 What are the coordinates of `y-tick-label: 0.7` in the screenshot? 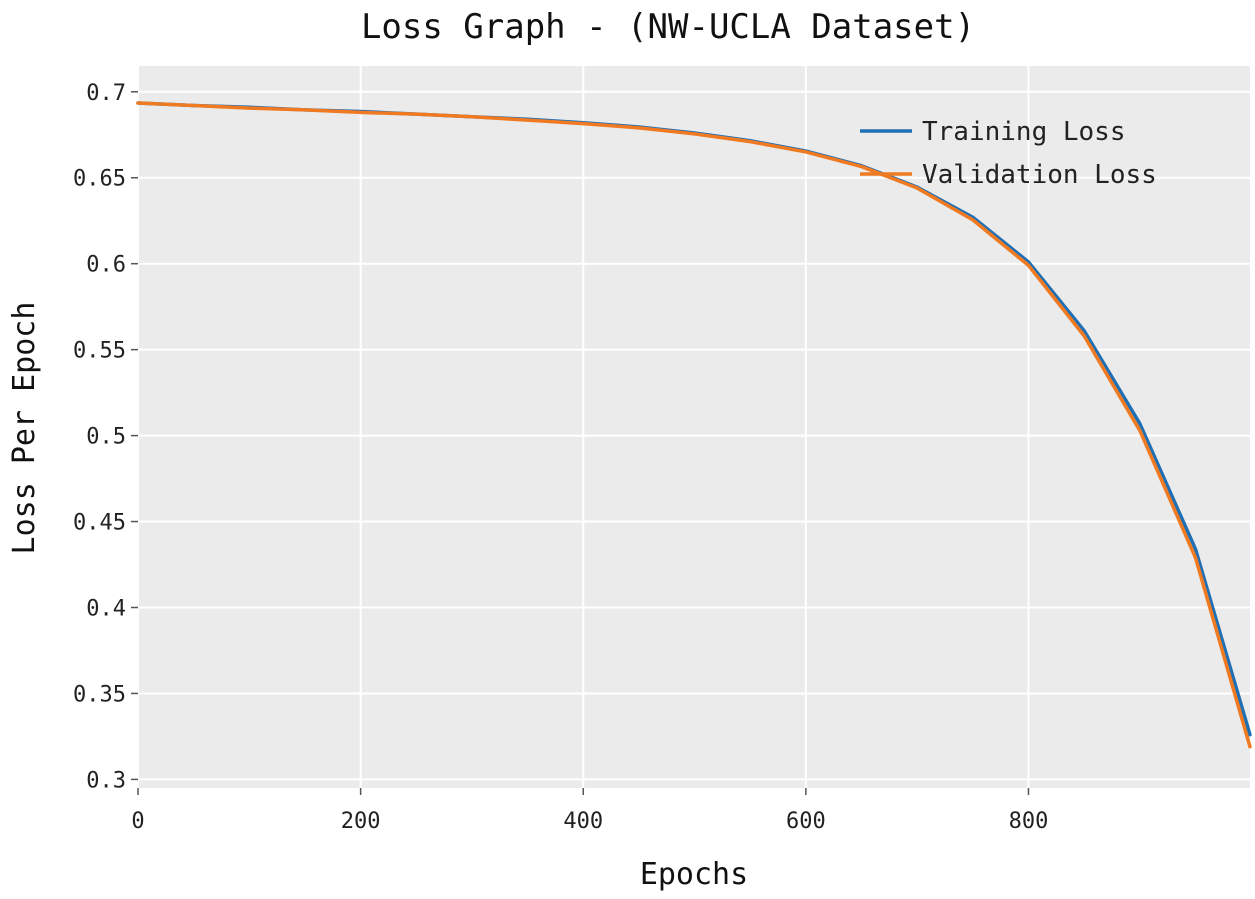 It's located at (106, 93).